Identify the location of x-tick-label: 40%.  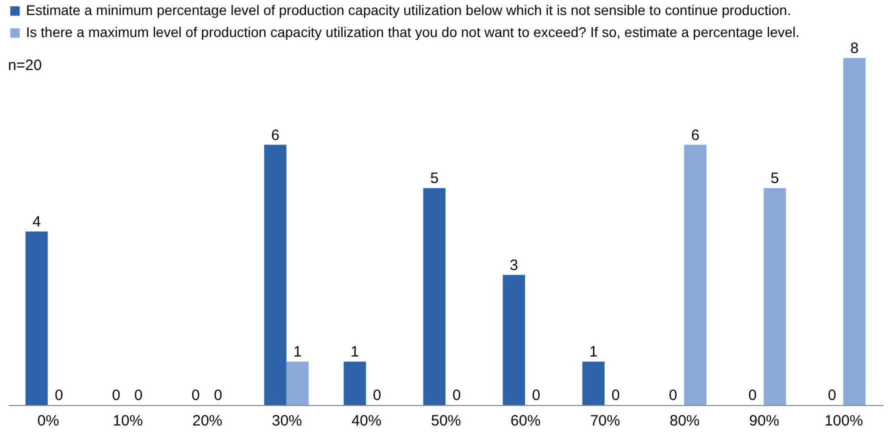
(366, 421).